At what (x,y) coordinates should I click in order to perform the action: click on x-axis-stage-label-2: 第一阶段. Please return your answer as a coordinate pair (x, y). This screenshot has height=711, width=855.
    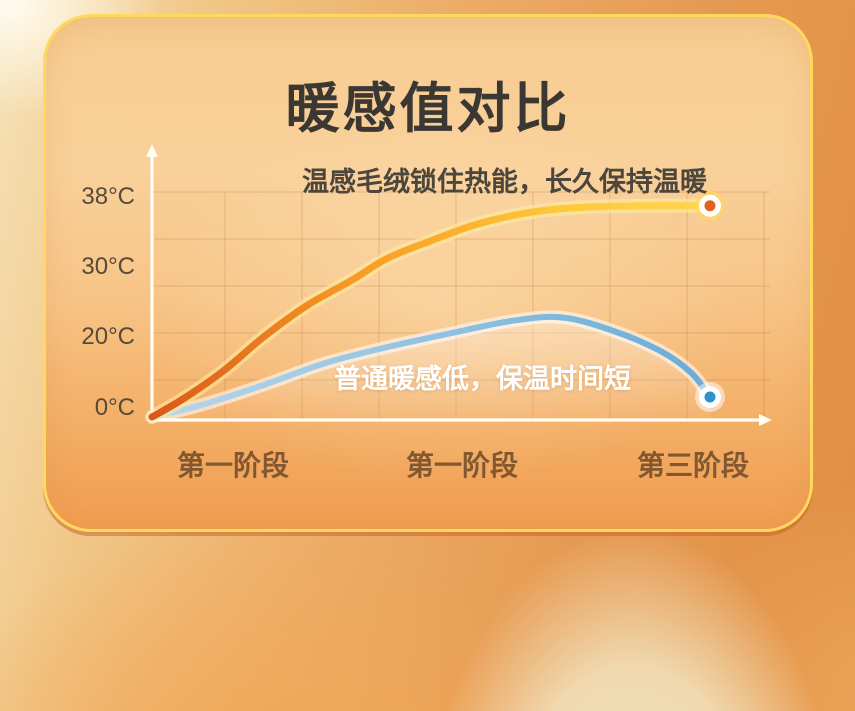
    Looking at the image, I should click on (462, 465).